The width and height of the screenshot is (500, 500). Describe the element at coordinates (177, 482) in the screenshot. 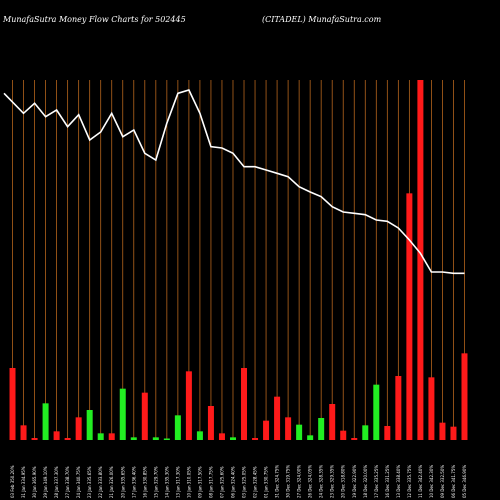

I see `tick-label: 13 Jan 317.30%` at that location.